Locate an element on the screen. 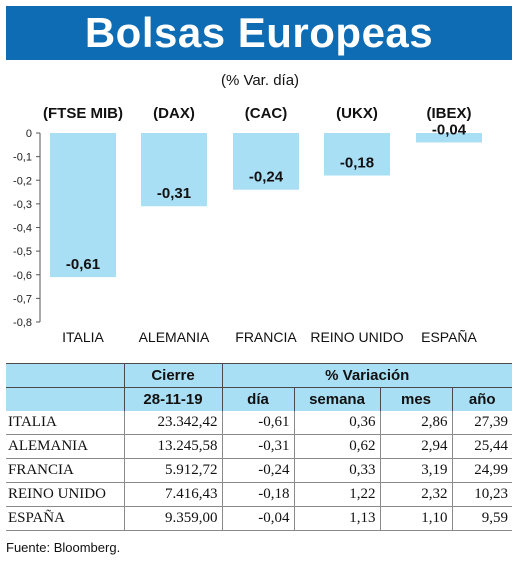 The image size is (520, 561). table-row: ESPAÑA 9.359,00 -0,04 1,13 1,10 9,59 is located at coordinates (259, 518).